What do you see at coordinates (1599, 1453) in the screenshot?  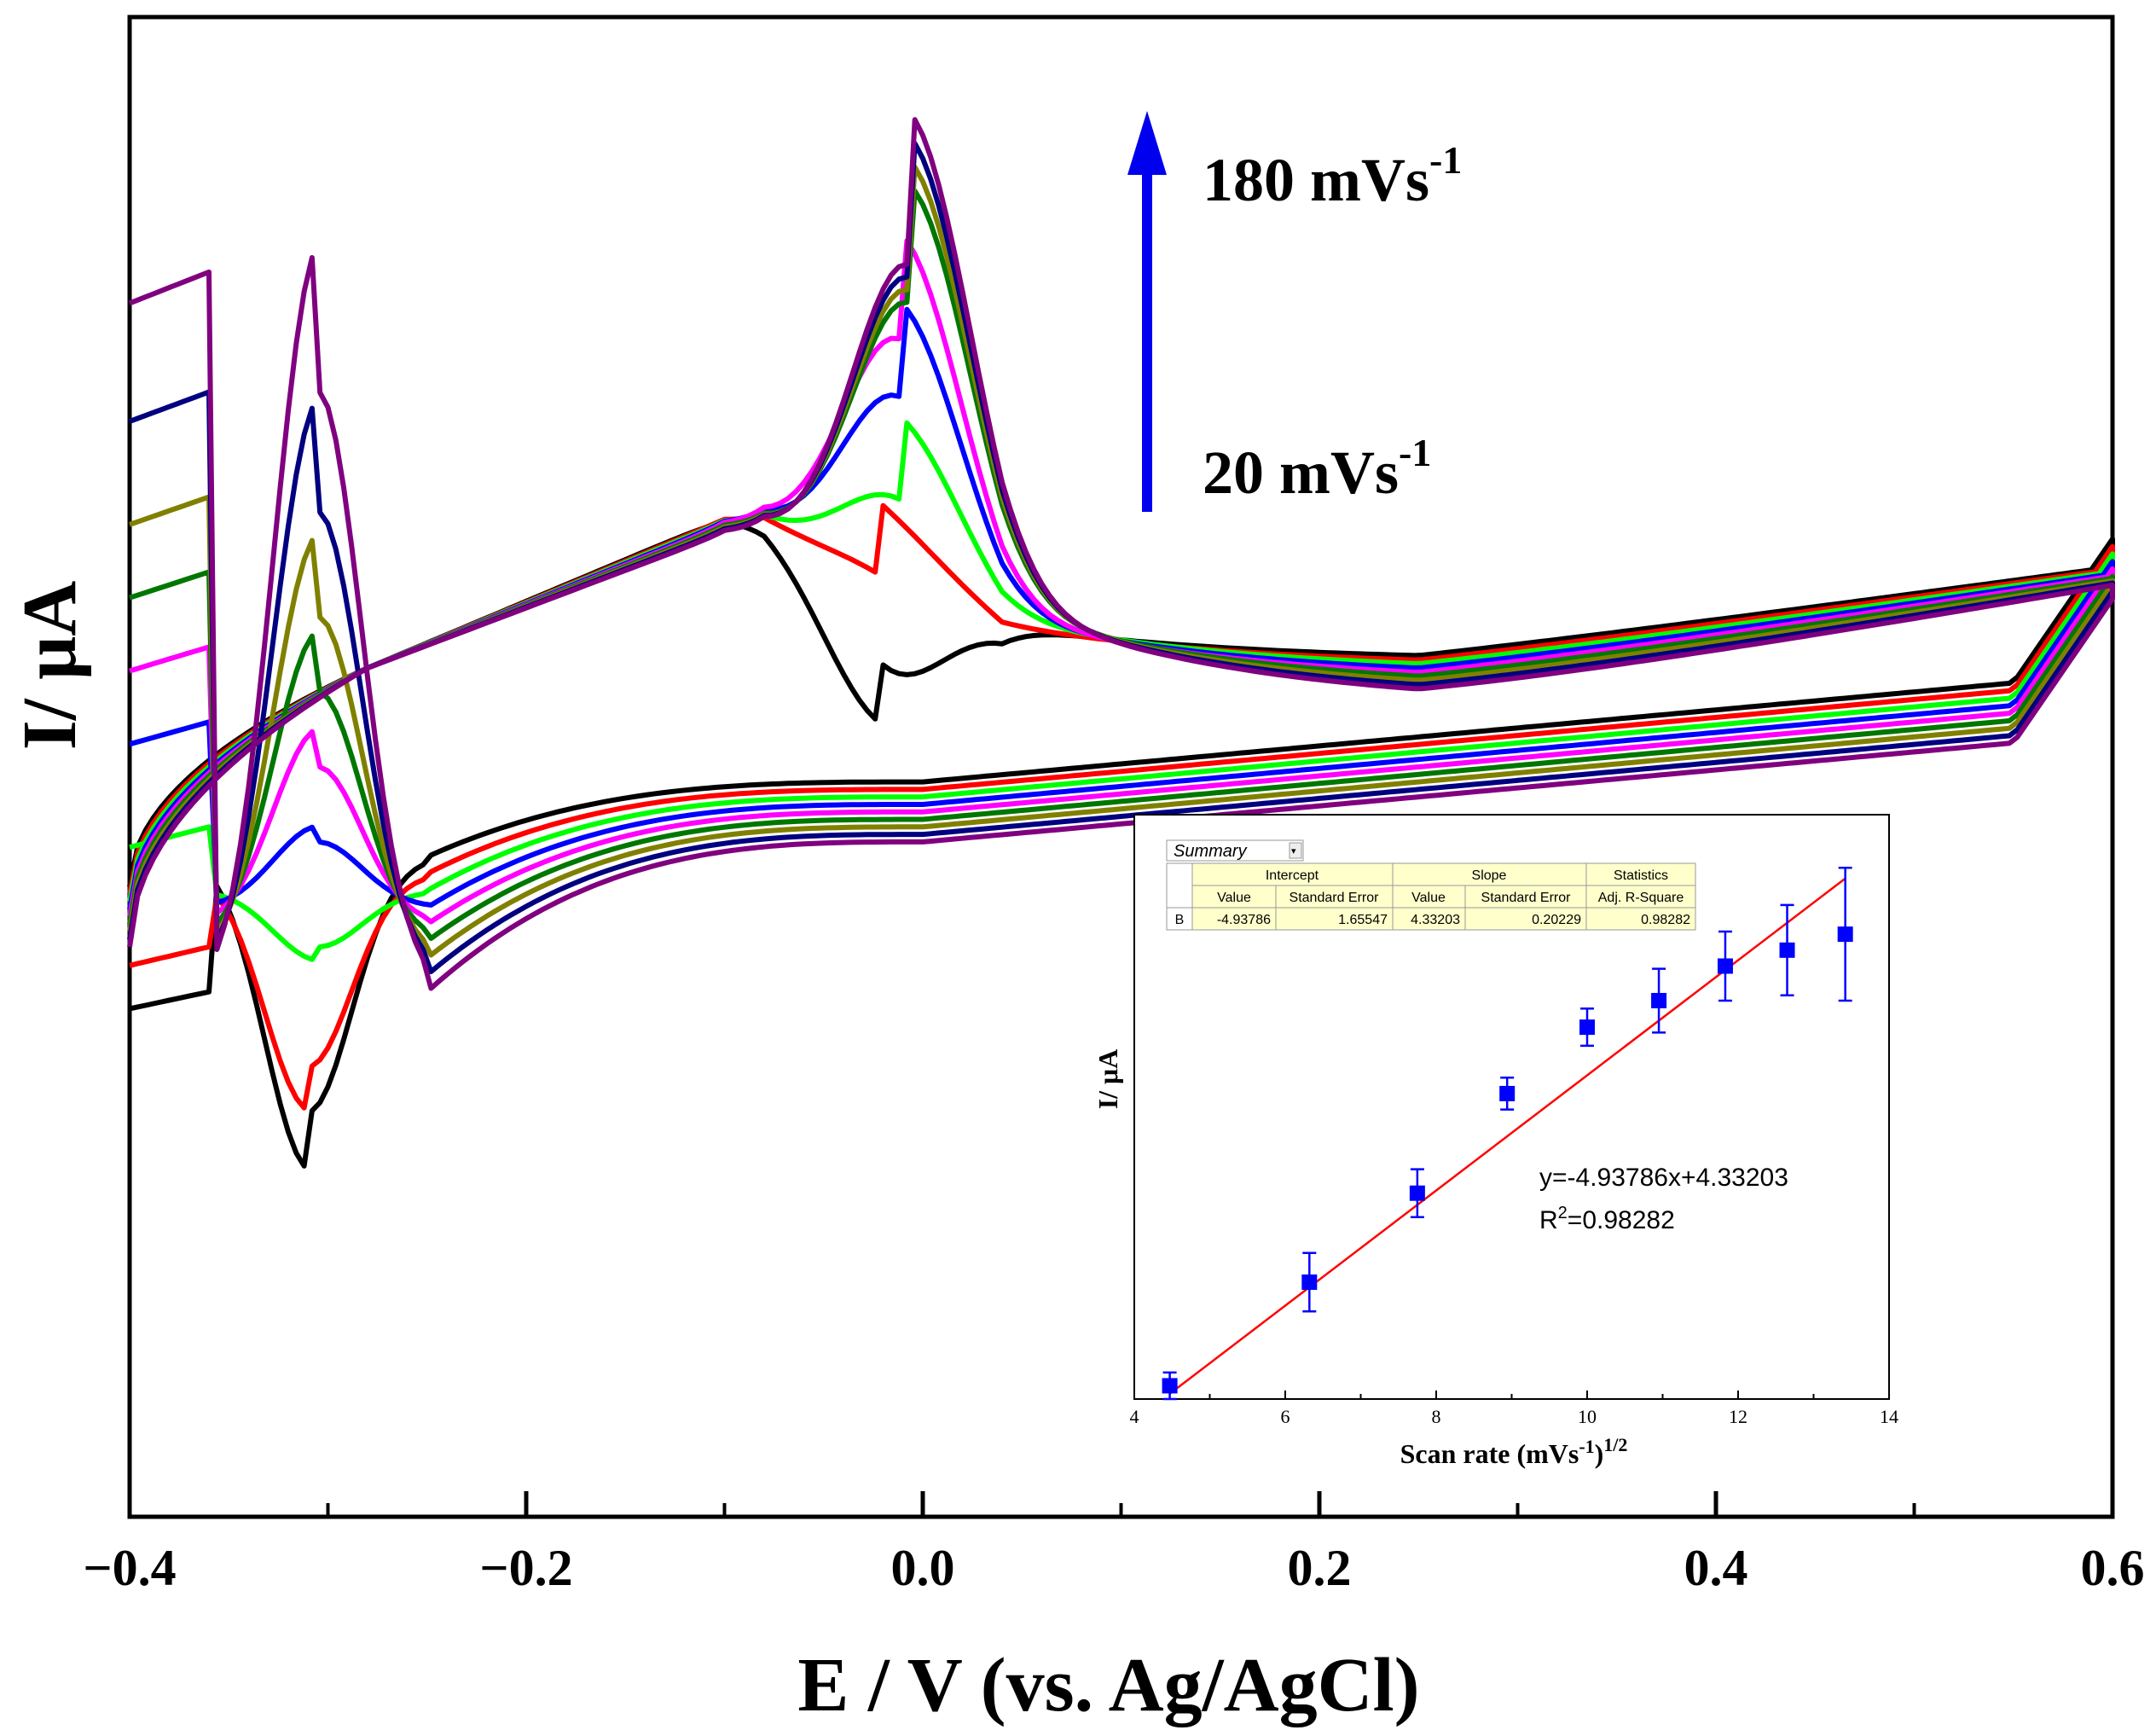 I see `inset-xlabel-part2: )` at bounding box center [1599, 1453].